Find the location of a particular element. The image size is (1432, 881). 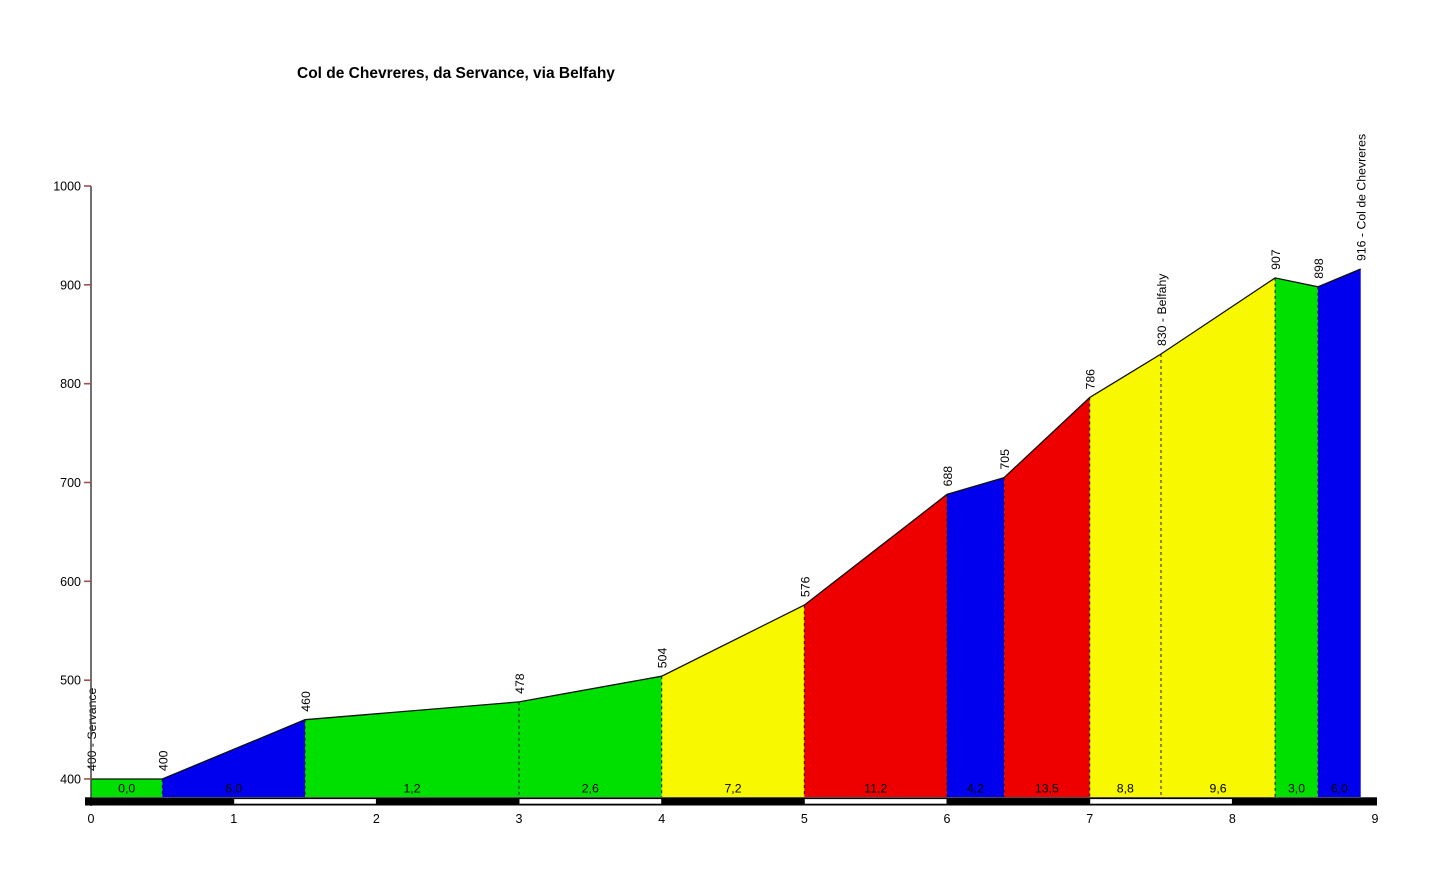

y-axis-tick-label: 700 is located at coordinates (70, 483).